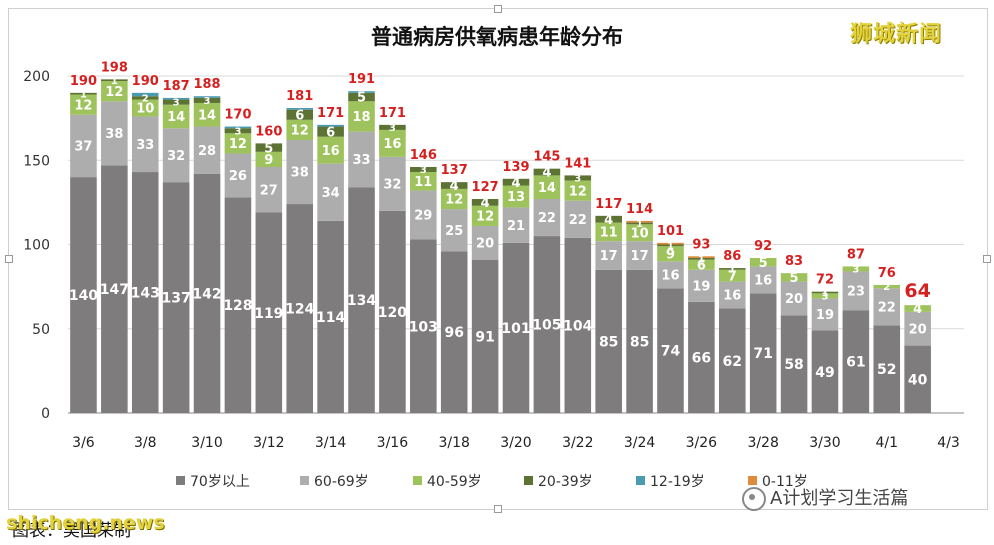  Describe the element at coordinates (341, 482) in the screenshot. I see `legend-label: 60-69岁` at that location.